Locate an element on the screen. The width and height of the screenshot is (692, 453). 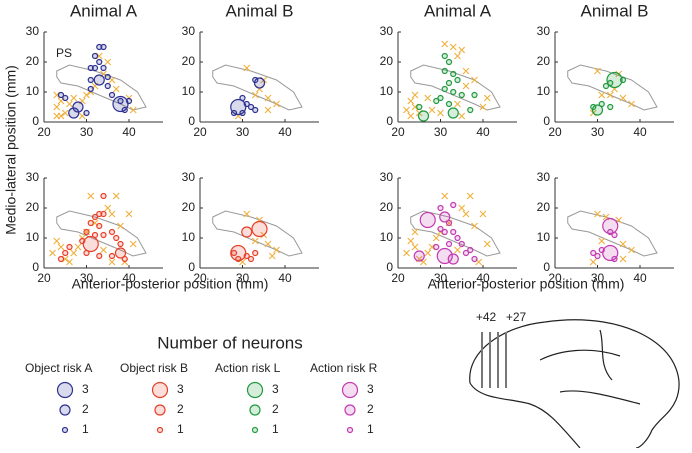
legend-size-label: 2 is located at coordinates (370, 409).